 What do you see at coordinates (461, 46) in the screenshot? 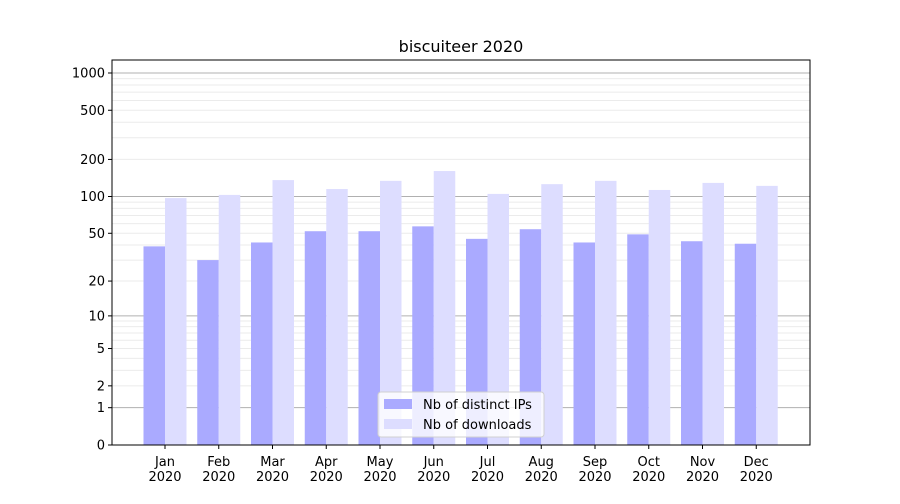
I see `chart-title: biscuiteer 2020` at bounding box center [461, 46].